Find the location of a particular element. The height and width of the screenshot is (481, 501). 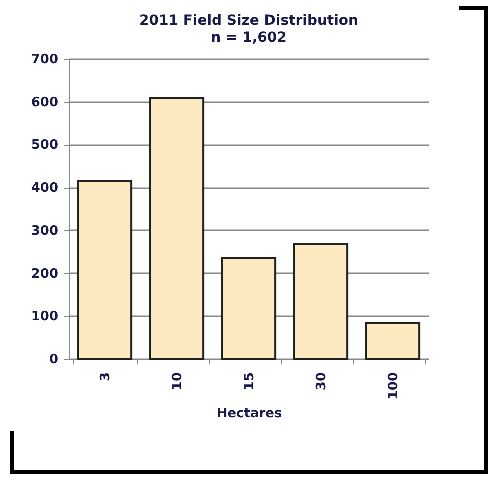

x-tick-label: 30 is located at coordinates (322, 381).